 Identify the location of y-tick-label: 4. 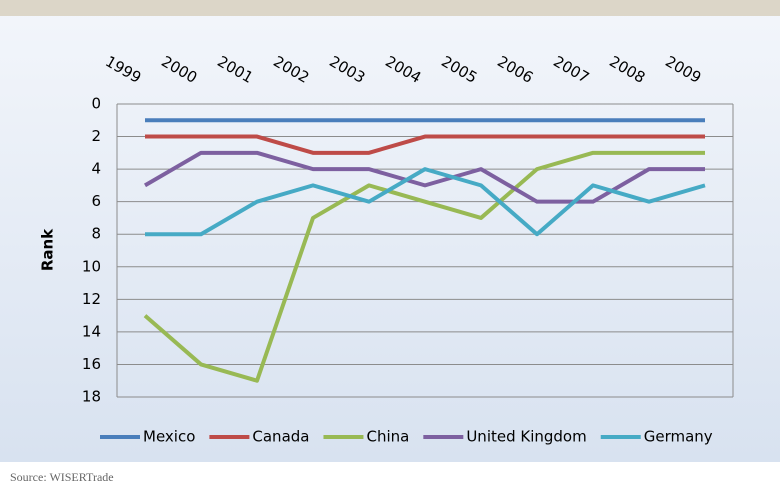
(96, 169).